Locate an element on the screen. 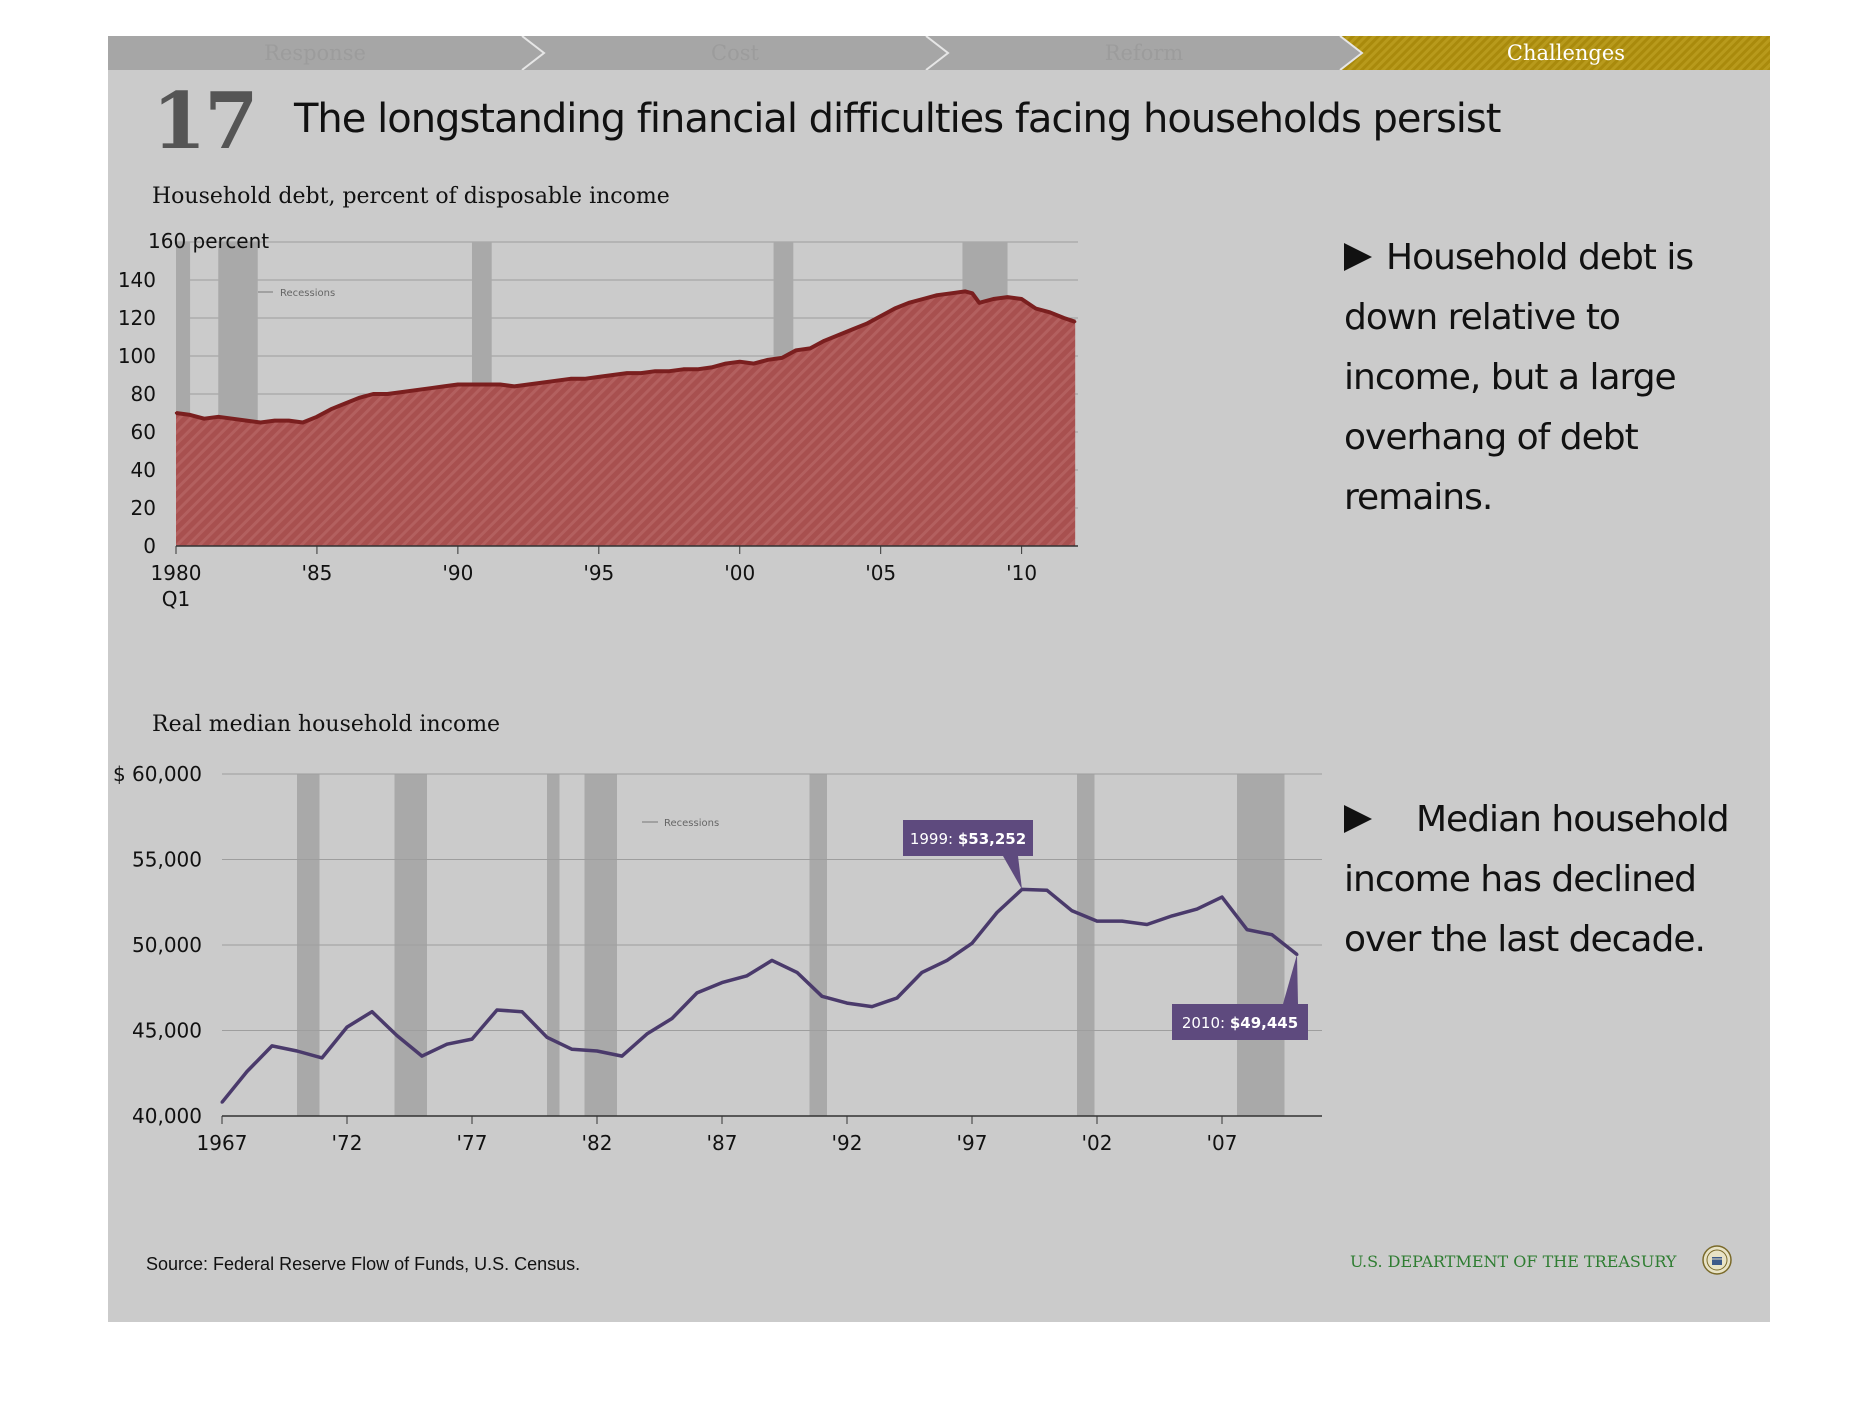 The height and width of the screenshot is (1404, 1866). nav-segment-challenges is located at coordinates (1555, 53).